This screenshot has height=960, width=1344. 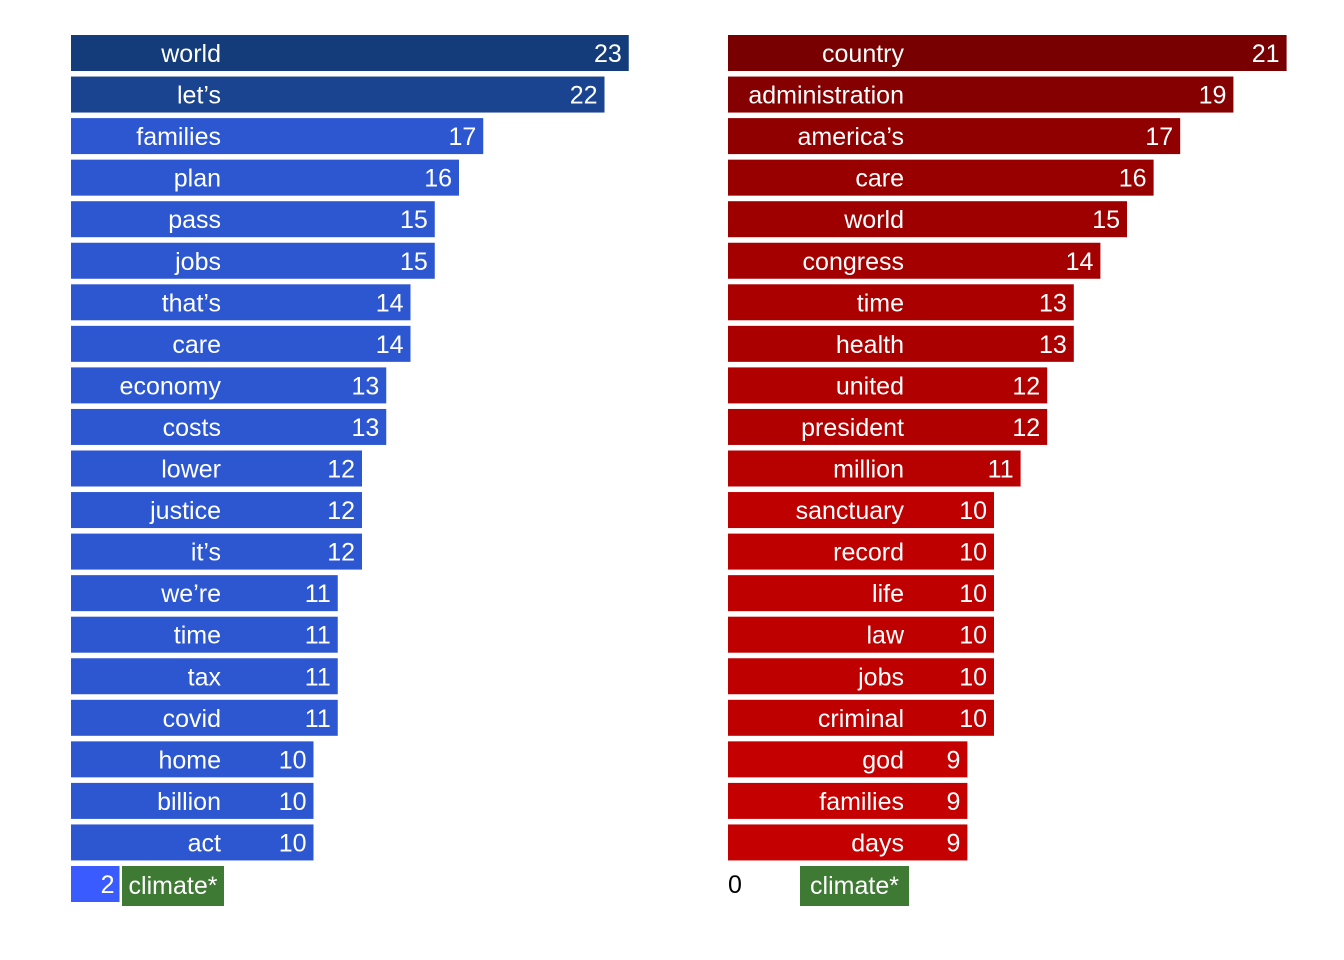 I want to click on category-label-right-10: million, so click(x=868, y=470).